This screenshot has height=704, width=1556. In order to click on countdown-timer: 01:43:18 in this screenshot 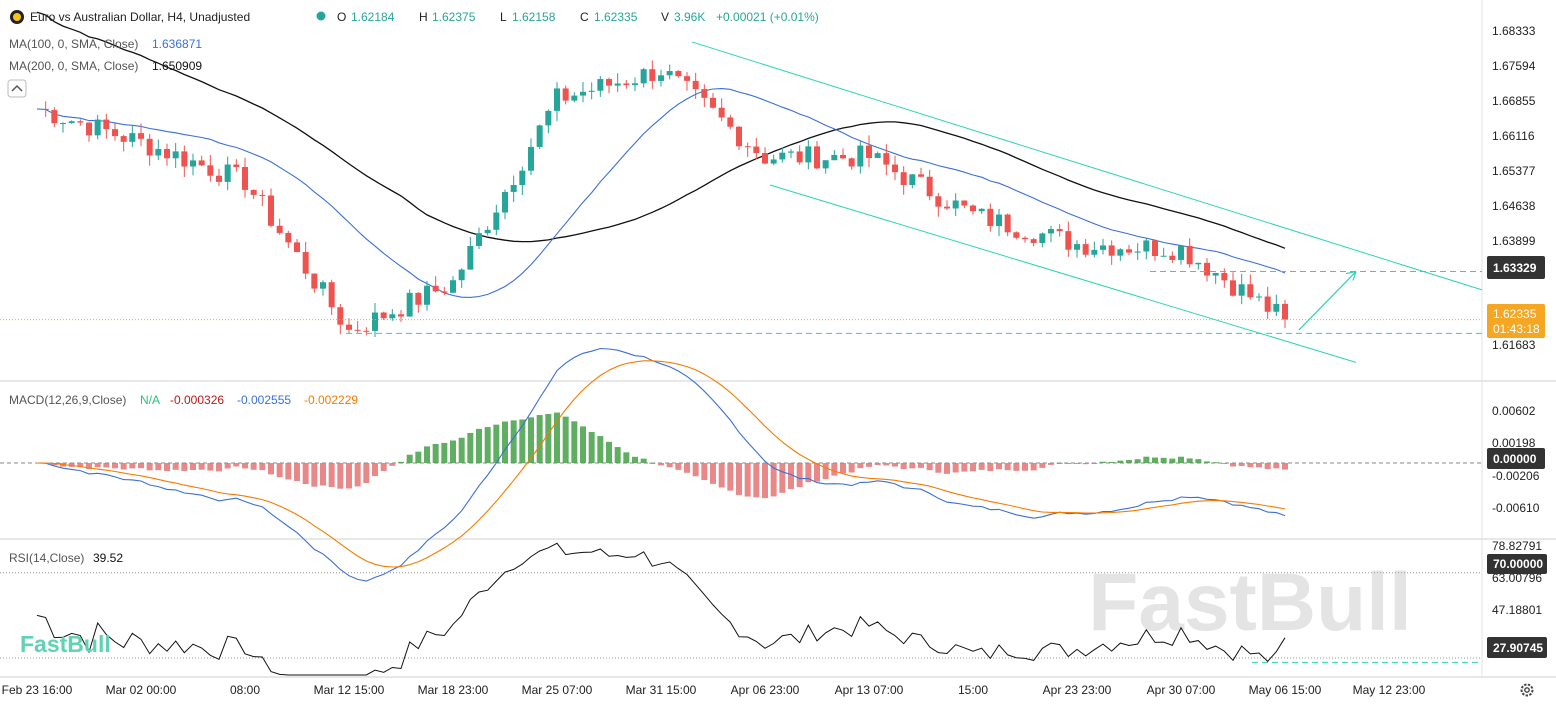, I will do `click(1516, 329)`.